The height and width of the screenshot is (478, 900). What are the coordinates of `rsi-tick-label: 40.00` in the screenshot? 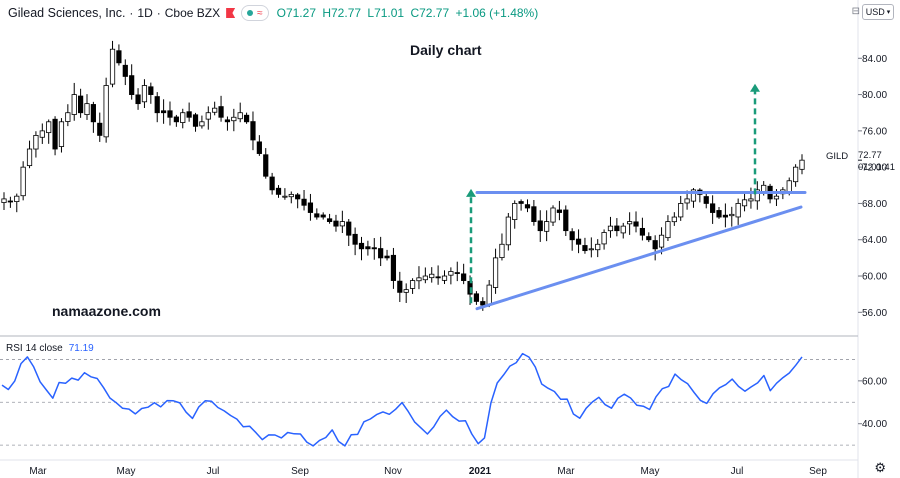 It's located at (874, 424).